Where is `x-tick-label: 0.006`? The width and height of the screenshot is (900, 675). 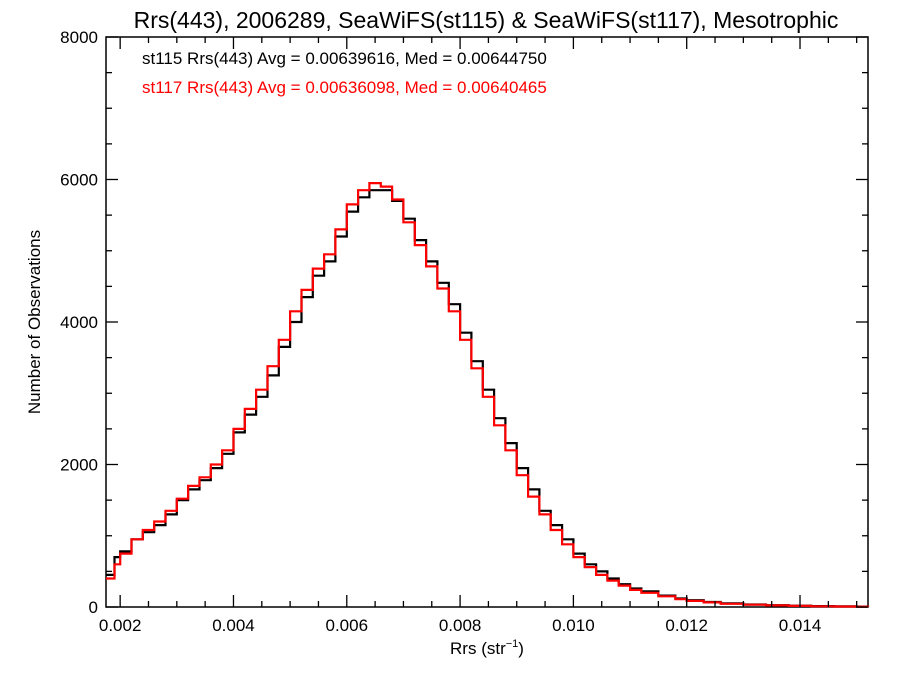 x-tick-label: 0.006 is located at coordinates (347, 625).